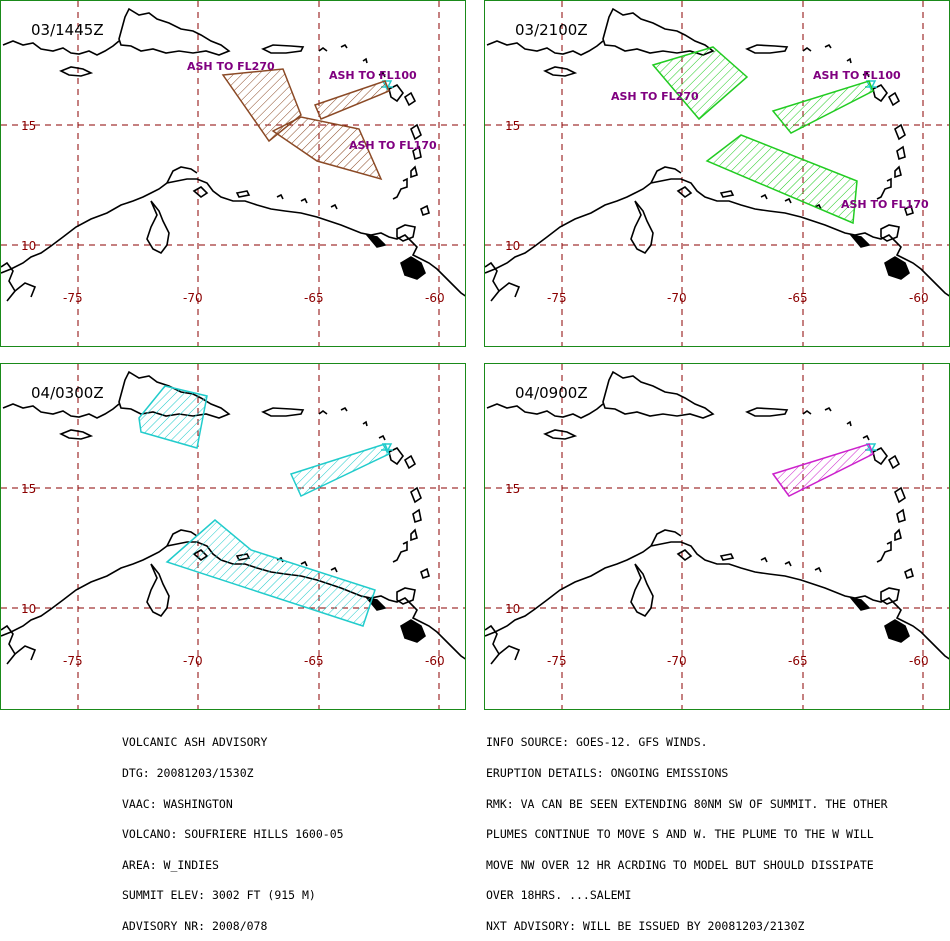 The width and height of the screenshot is (950, 941). What do you see at coordinates (188, 773) in the screenshot?
I see `advisory-line: DTG: 20081203/1530Z` at bounding box center [188, 773].